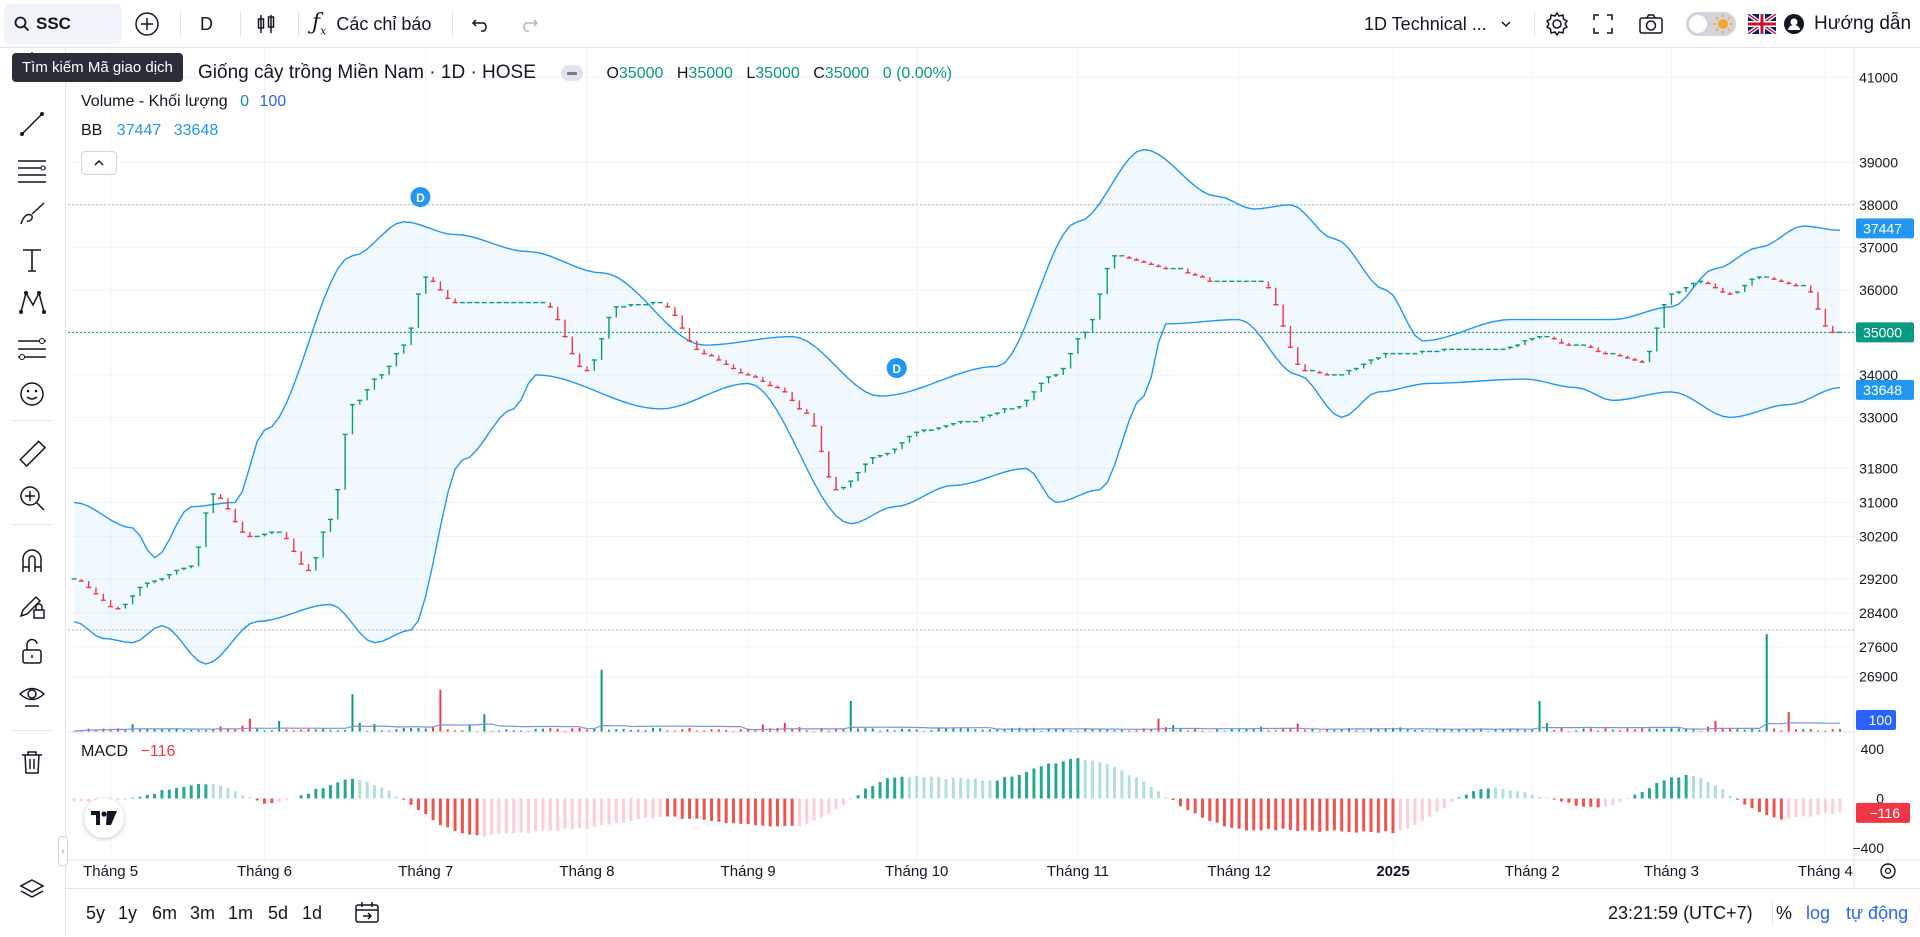 Image resolution: width=1920 pixels, height=937 pixels. I want to click on smiley-icon, so click(32, 394).